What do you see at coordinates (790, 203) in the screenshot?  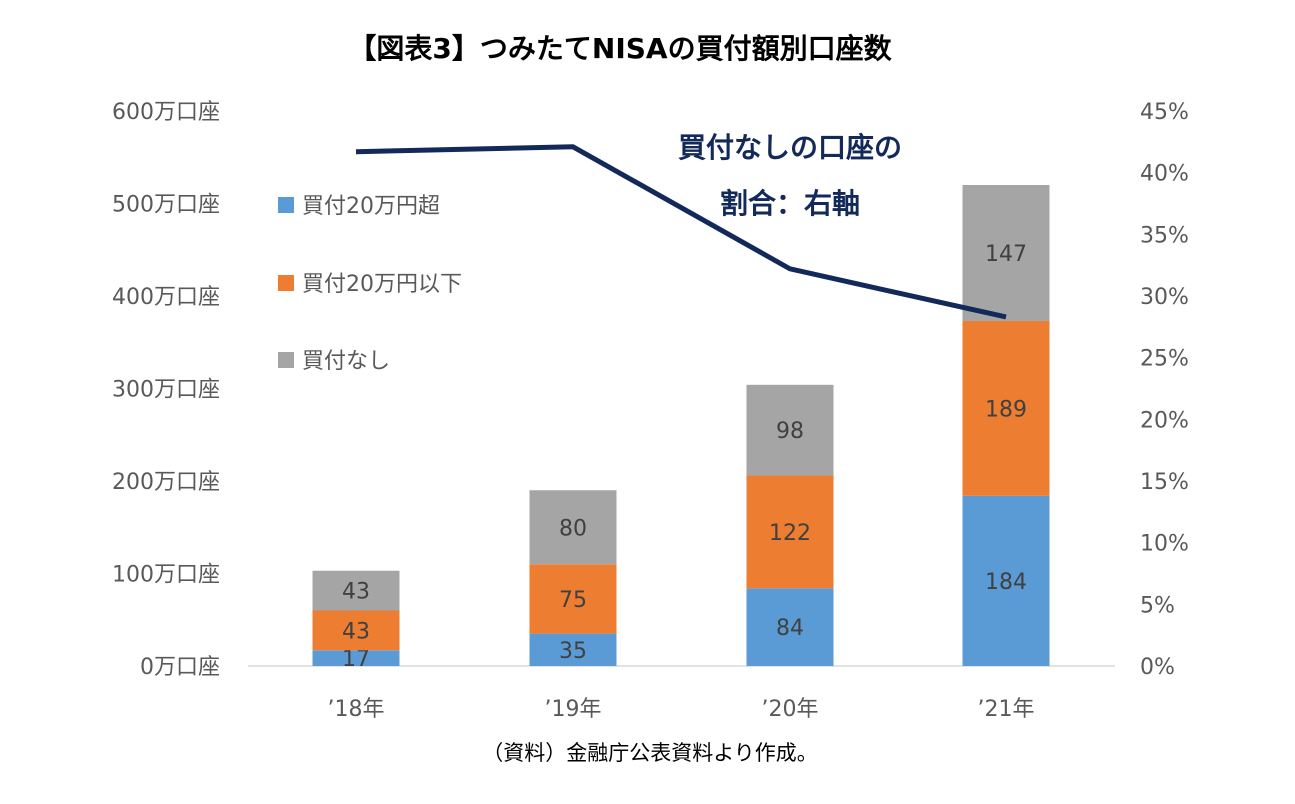 I see `annotation-line-2: 割合：右軸` at bounding box center [790, 203].